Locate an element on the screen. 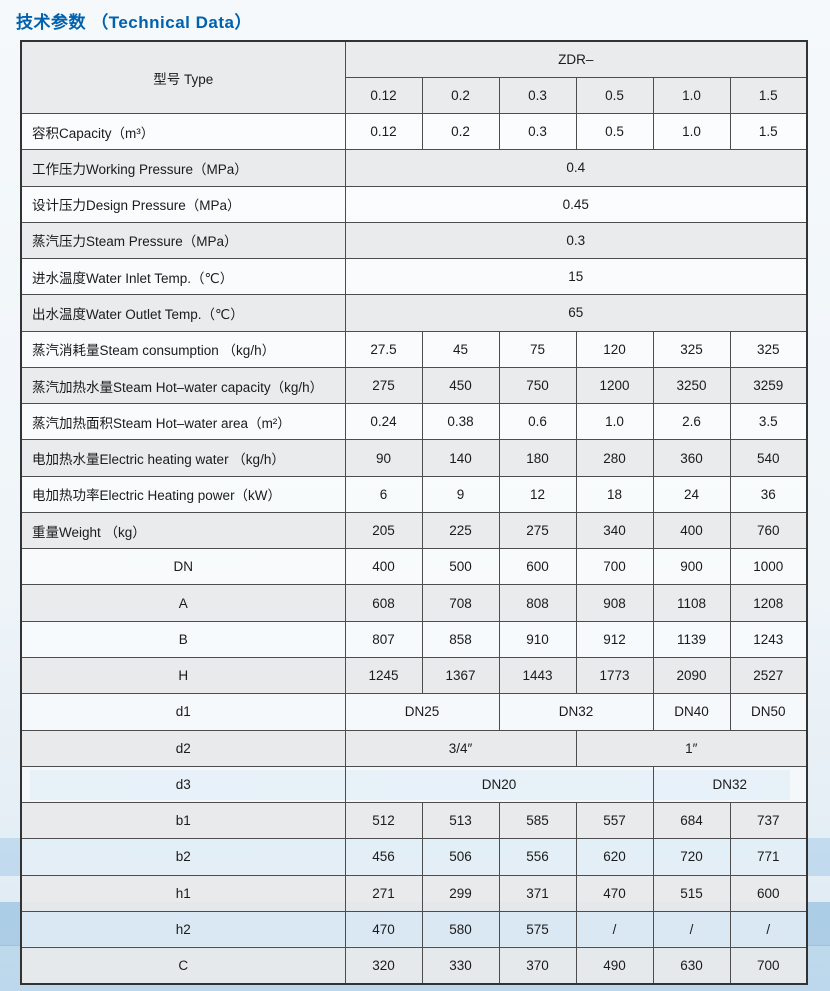 Image resolution: width=830 pixels, height=991 pixels. row-label: h1 is located at coordinates (183, 893).